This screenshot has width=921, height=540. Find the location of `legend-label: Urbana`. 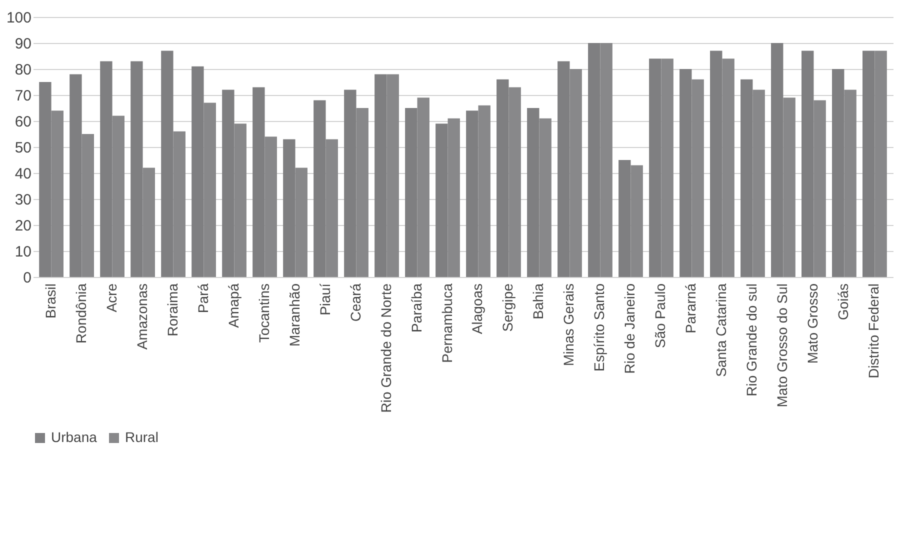

legend-label: Urbana is located at coordinates (74, 437).